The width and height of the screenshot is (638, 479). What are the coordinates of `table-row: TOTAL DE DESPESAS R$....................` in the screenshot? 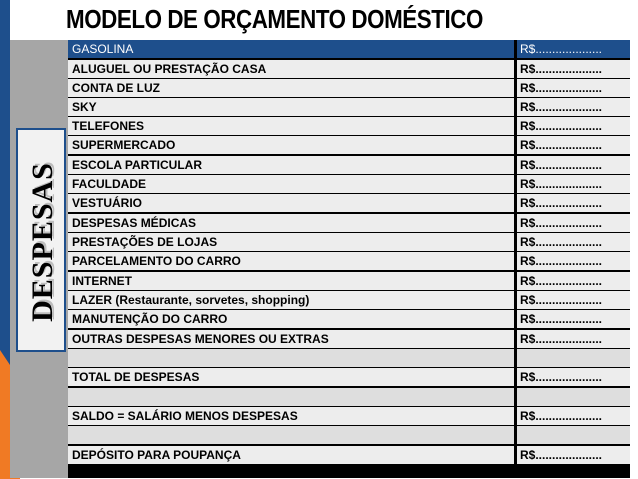 It's located at (349, 377).